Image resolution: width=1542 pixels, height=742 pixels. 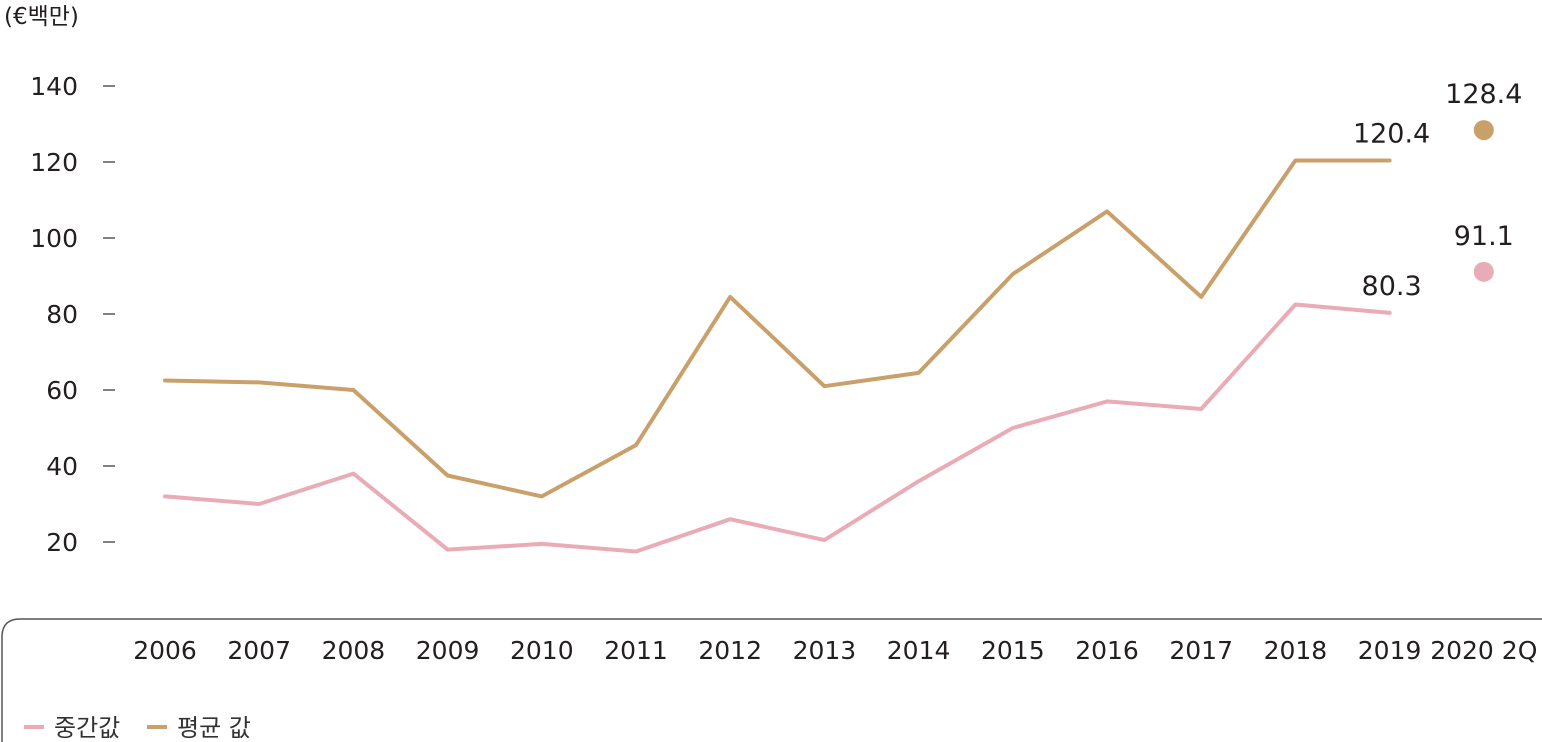 I want to click on data-label: 128.4, so click(x=1483, y=94).